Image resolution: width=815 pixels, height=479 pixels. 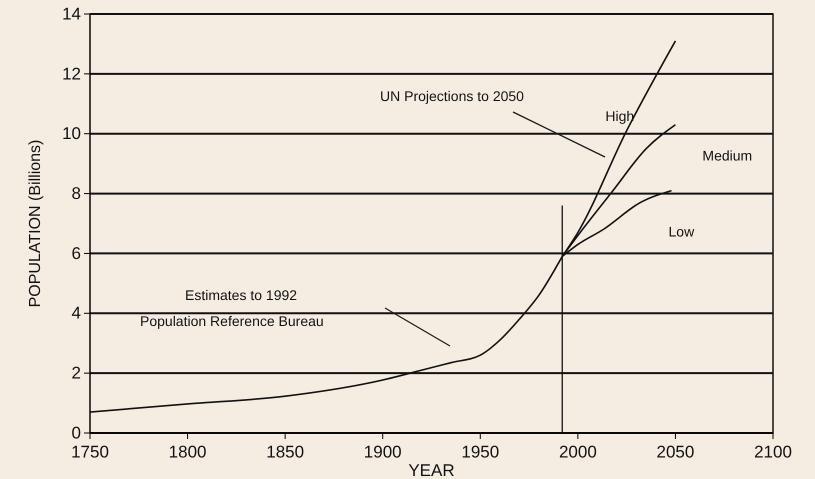 I want to click on annotation: Estimates to 1992, so click(x=241, y=295).